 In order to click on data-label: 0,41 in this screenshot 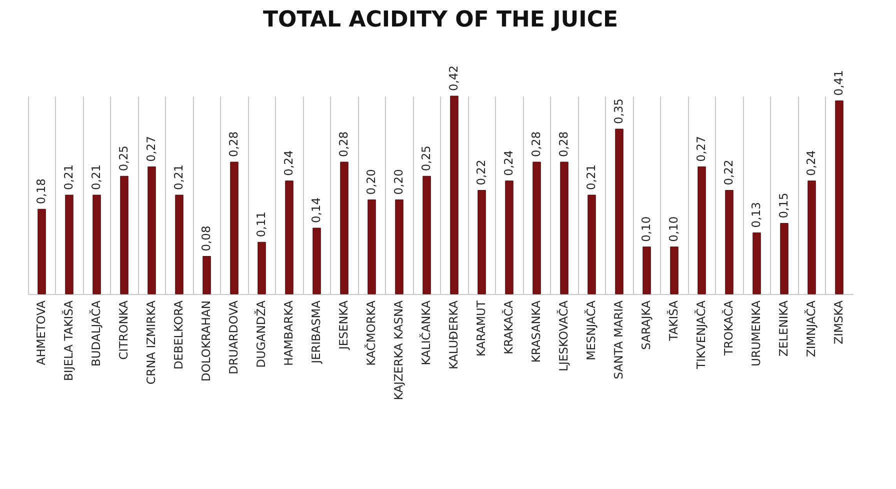, I will do `click(838, 83)`.